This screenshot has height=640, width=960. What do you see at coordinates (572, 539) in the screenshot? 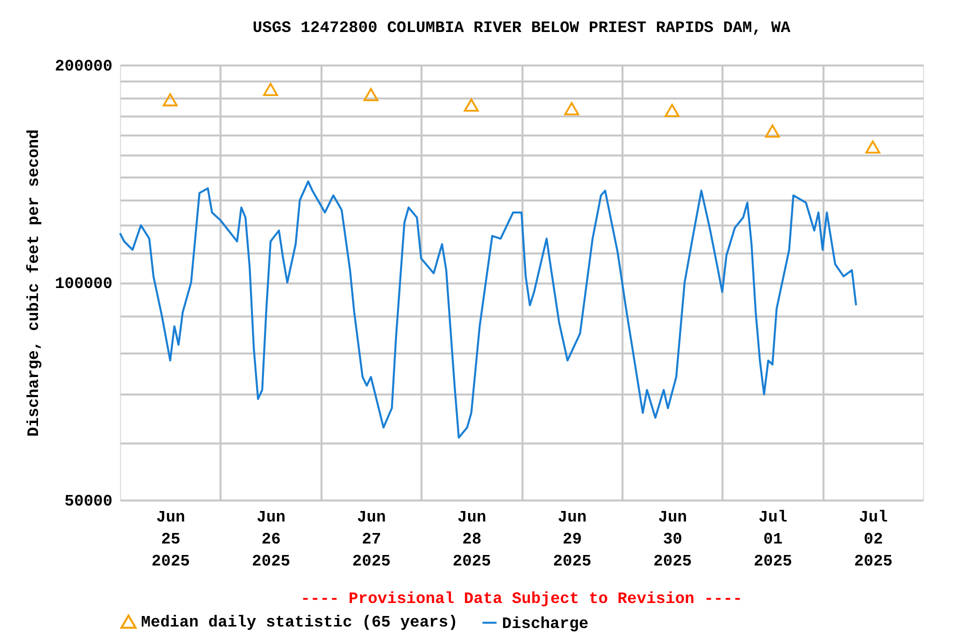
I see `x-tick-label: Jun 29 2025` at bounding box center [572, 539].